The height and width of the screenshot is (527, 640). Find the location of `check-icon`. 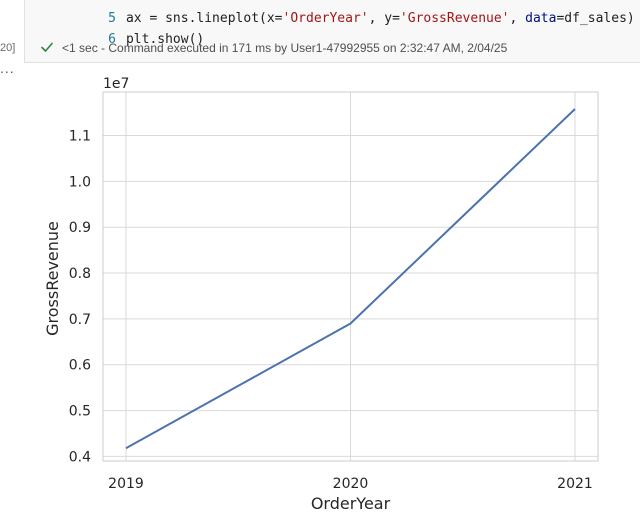

check-icon is located at coordinates (47, 47).